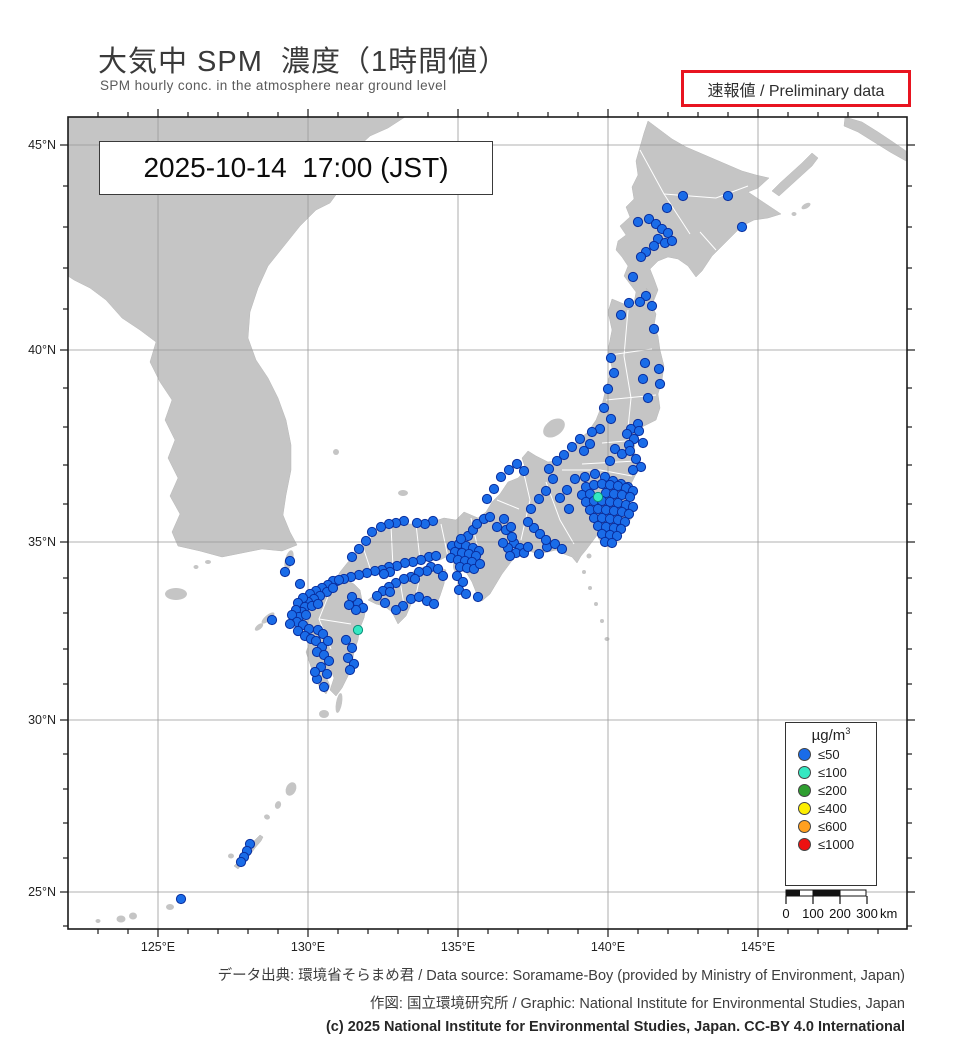  What do you see at coordinates (828, 735) in the screenshot?
I see `legend-unit-base: µg/m` at bounding box center [828, 735].